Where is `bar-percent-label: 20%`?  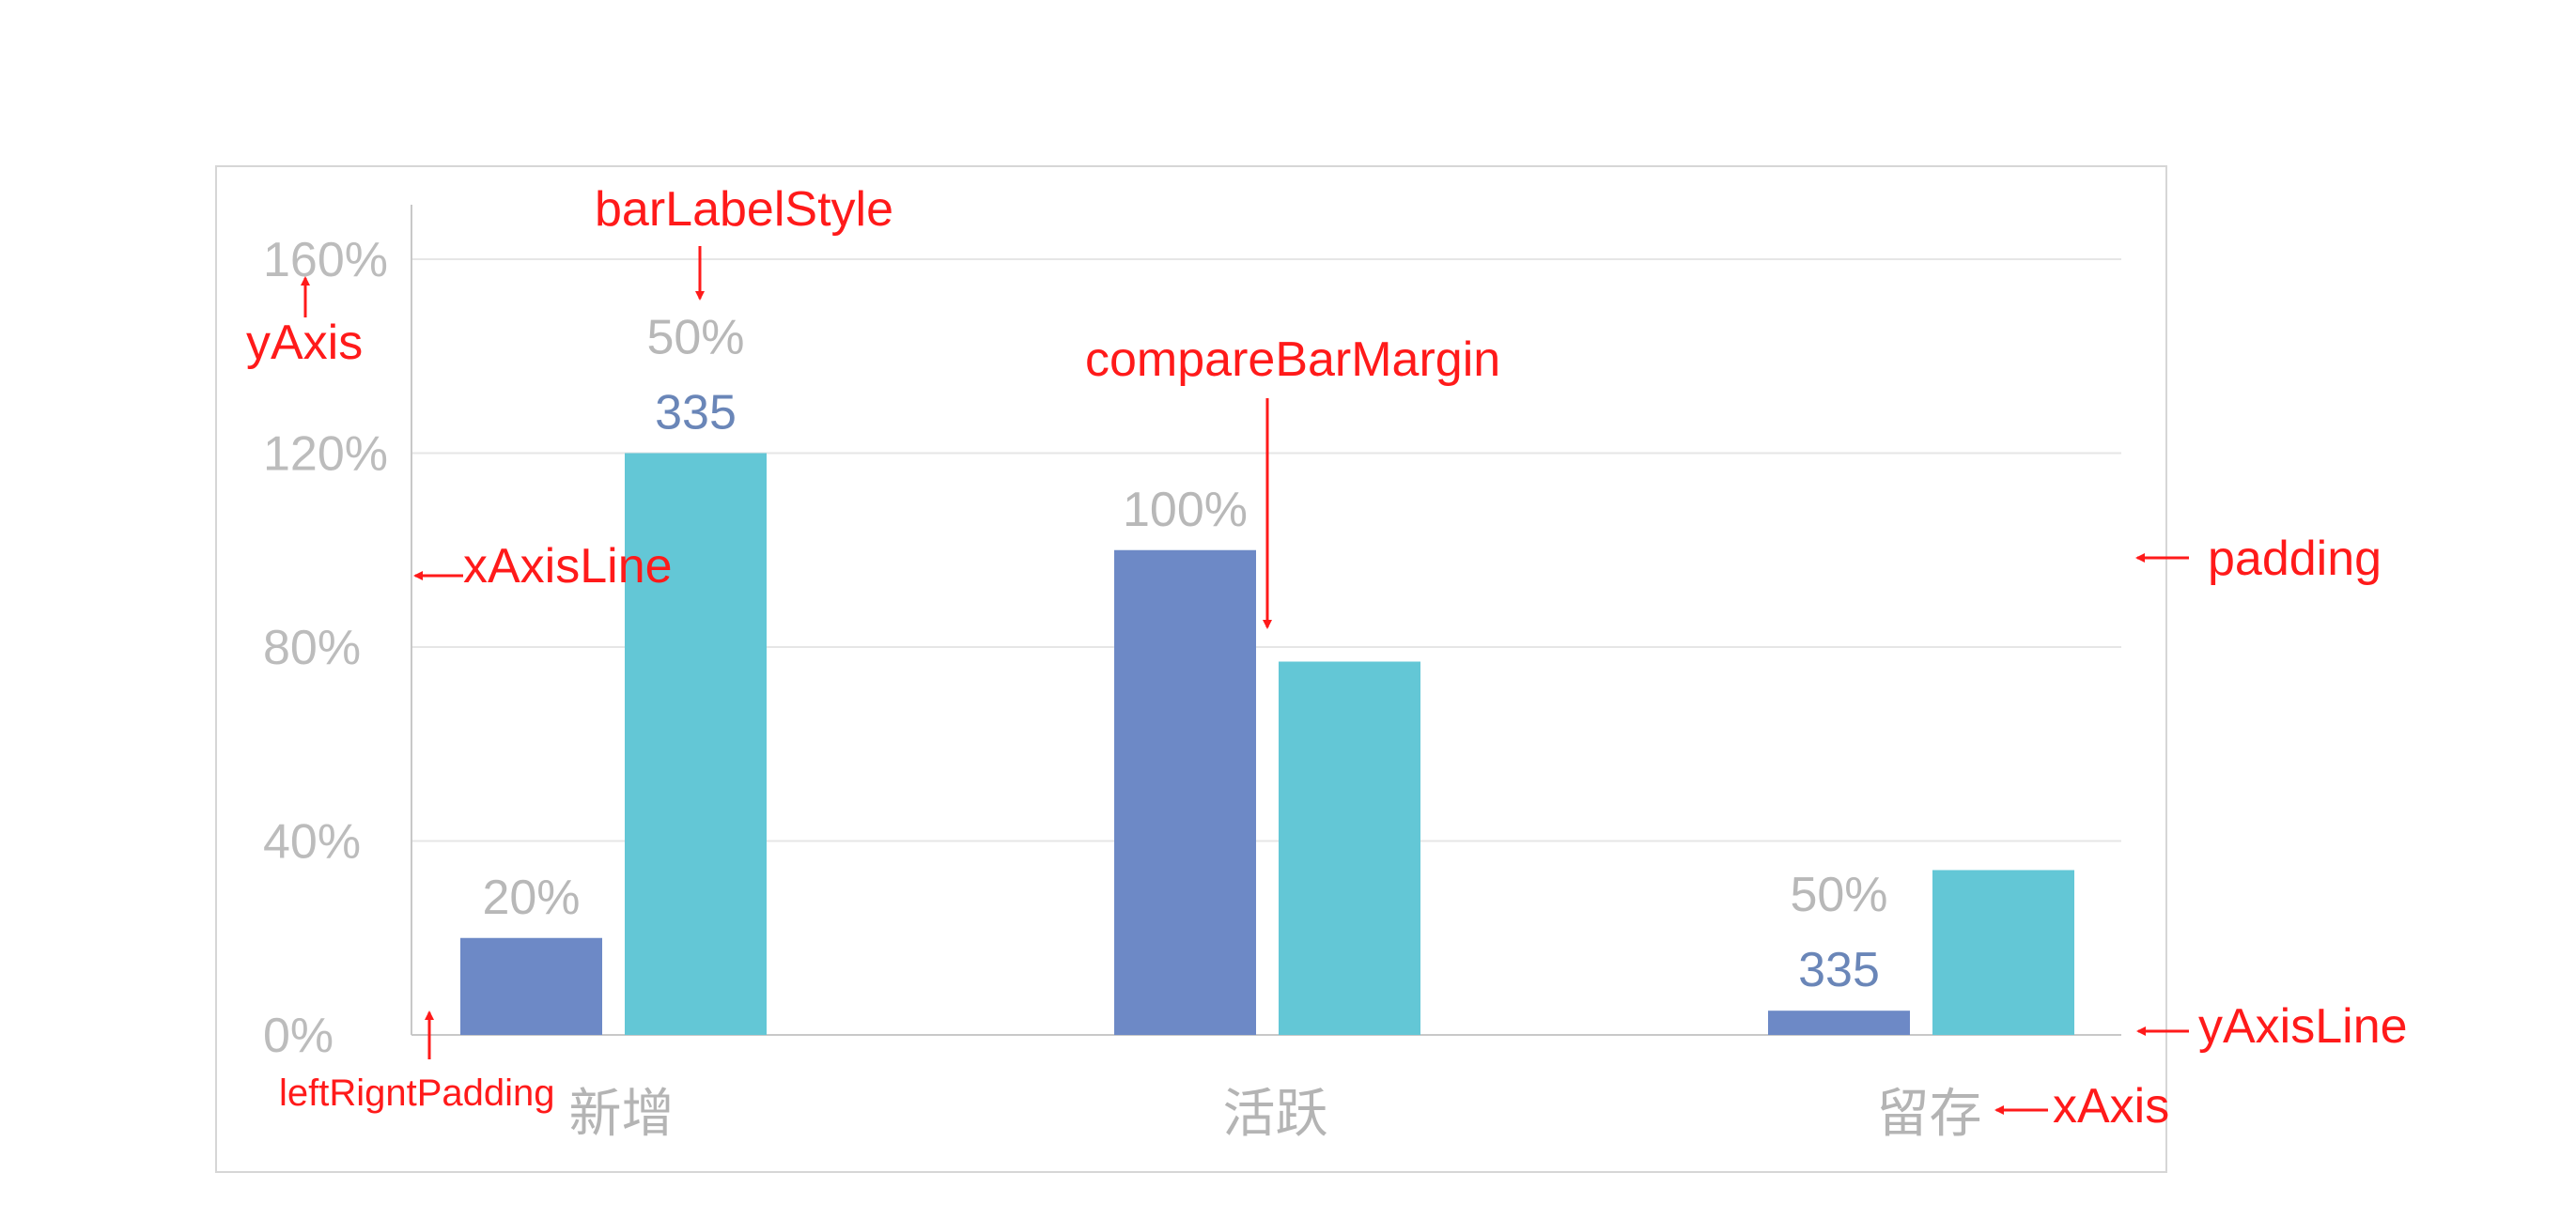
bar-percent-label: 20% is located at coordinates (531, 898).